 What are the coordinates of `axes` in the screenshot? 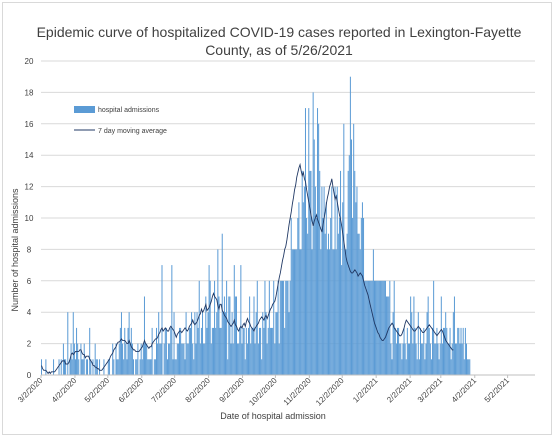 It's located at (287, 376).